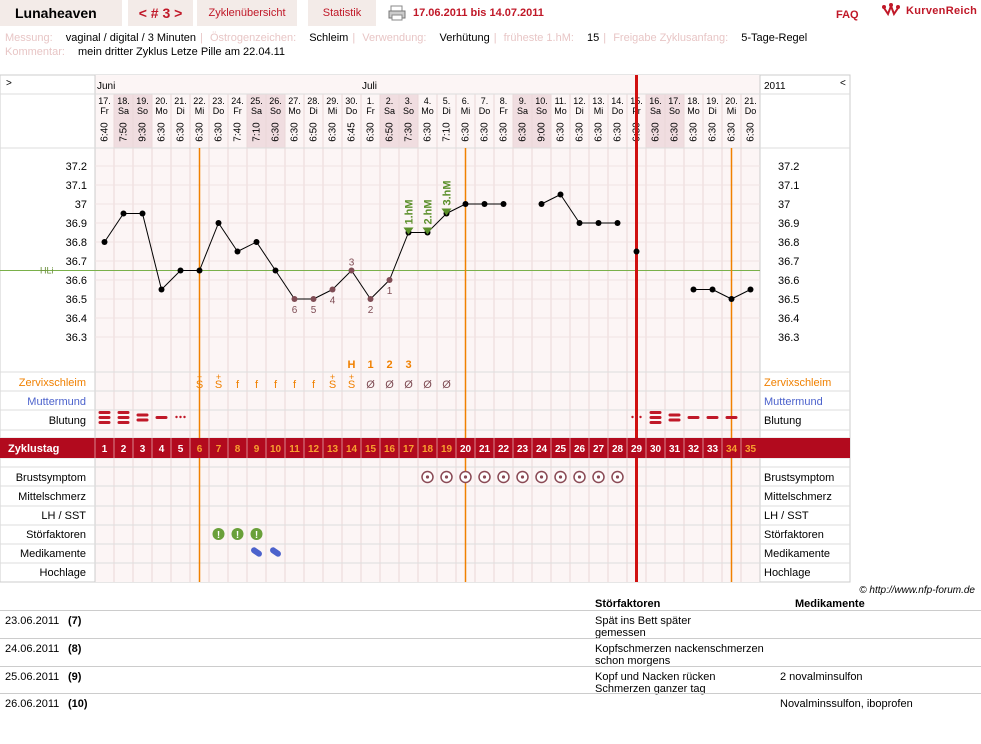  Describe the element at coordinates (408, 365) in the screenshot. I see `peak-label: 3` at that location.